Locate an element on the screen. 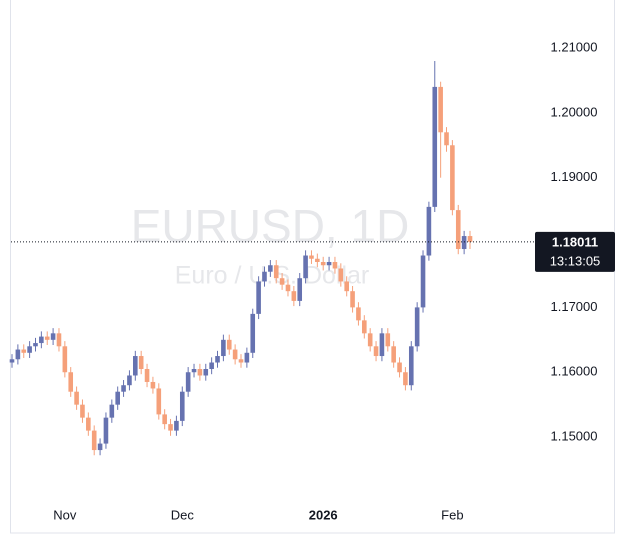 The width and height of the screenshot is (629, 558). y-tick-label: 1.20000 is located at coordinates (574, 111).